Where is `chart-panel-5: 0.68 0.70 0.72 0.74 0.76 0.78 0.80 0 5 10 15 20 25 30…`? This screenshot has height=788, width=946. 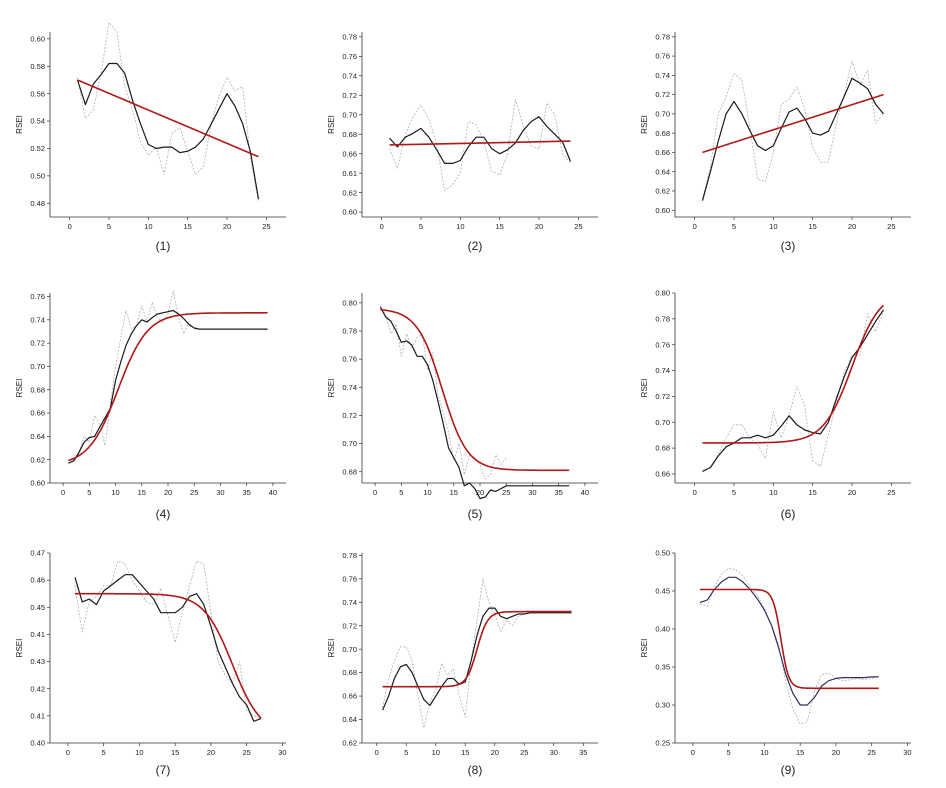 chart-panel-5: 0.68 0.70 0.72 0.74 0.76 0.78 0.80 0 5 10 15 20 25 30… is located at coordinates (462, 407).